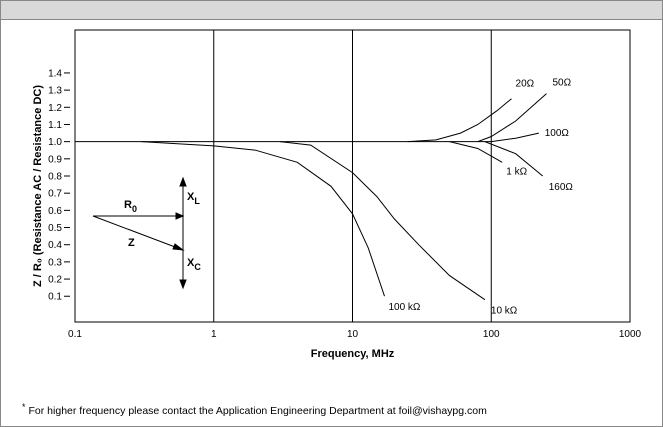  Describe the element at coordinates (331, 10) in the screenshot. I see `header-bar` at that location.